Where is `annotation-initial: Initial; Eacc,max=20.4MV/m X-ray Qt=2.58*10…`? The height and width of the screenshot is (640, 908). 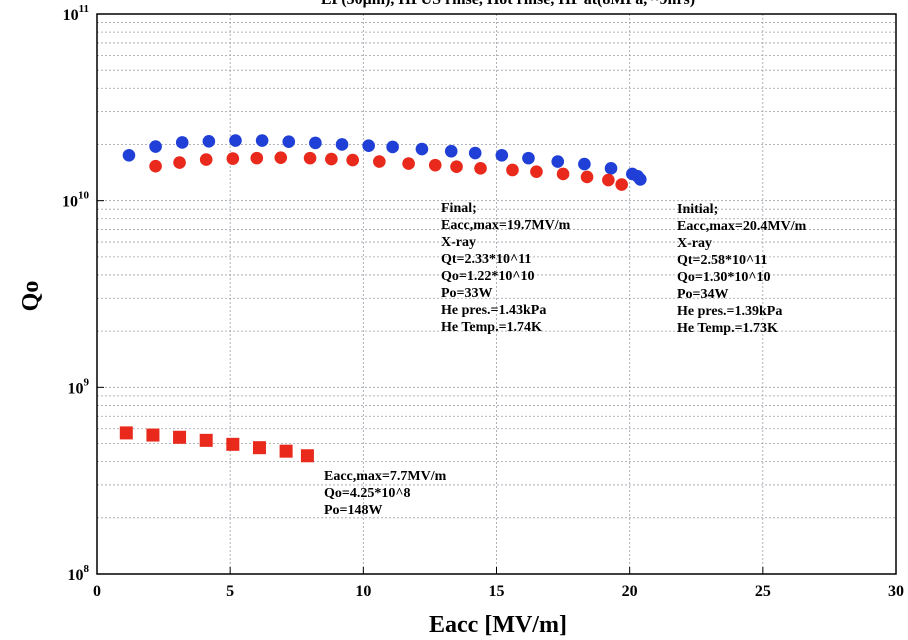 annotation-initial: Initial; Eacc,max=20.4MV/m X-ray Qt=2.58*10… is located at coordinates (742, 269).